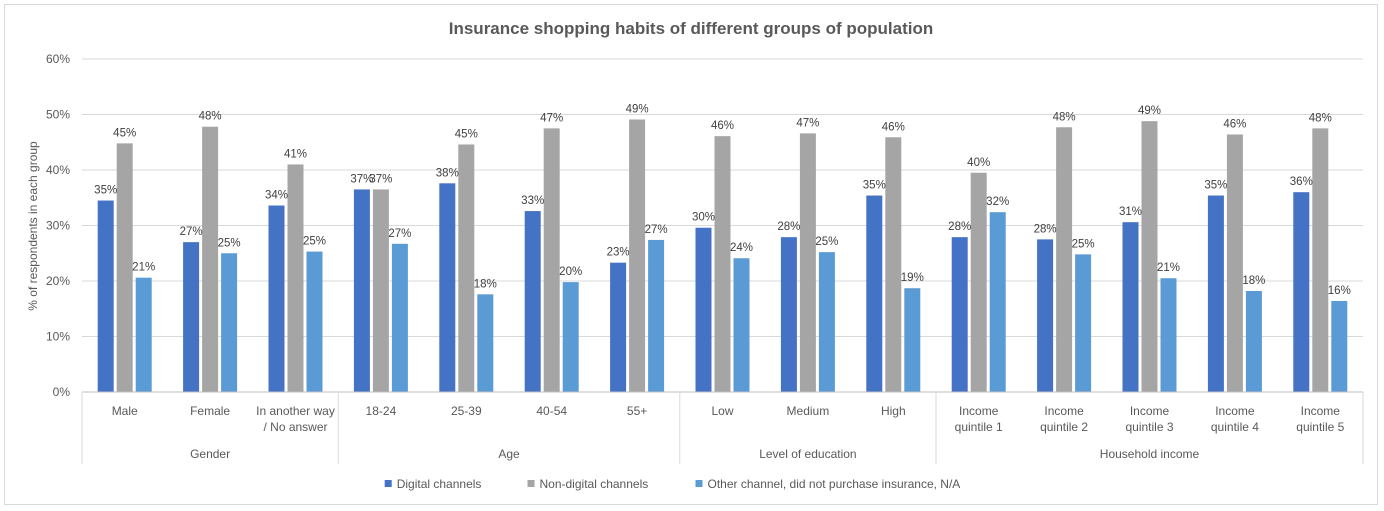  I want to click on data-label: 40%, so click(978, 163).